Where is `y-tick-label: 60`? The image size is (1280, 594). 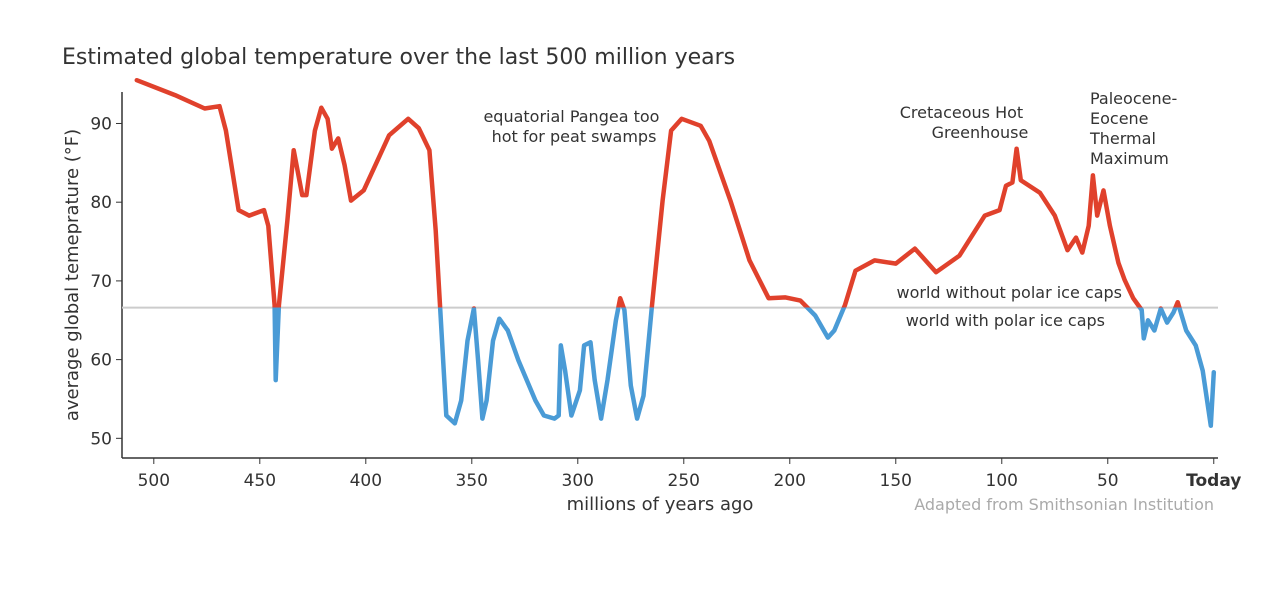
y-tick-label: 60 is located at coordinates (101, 361).